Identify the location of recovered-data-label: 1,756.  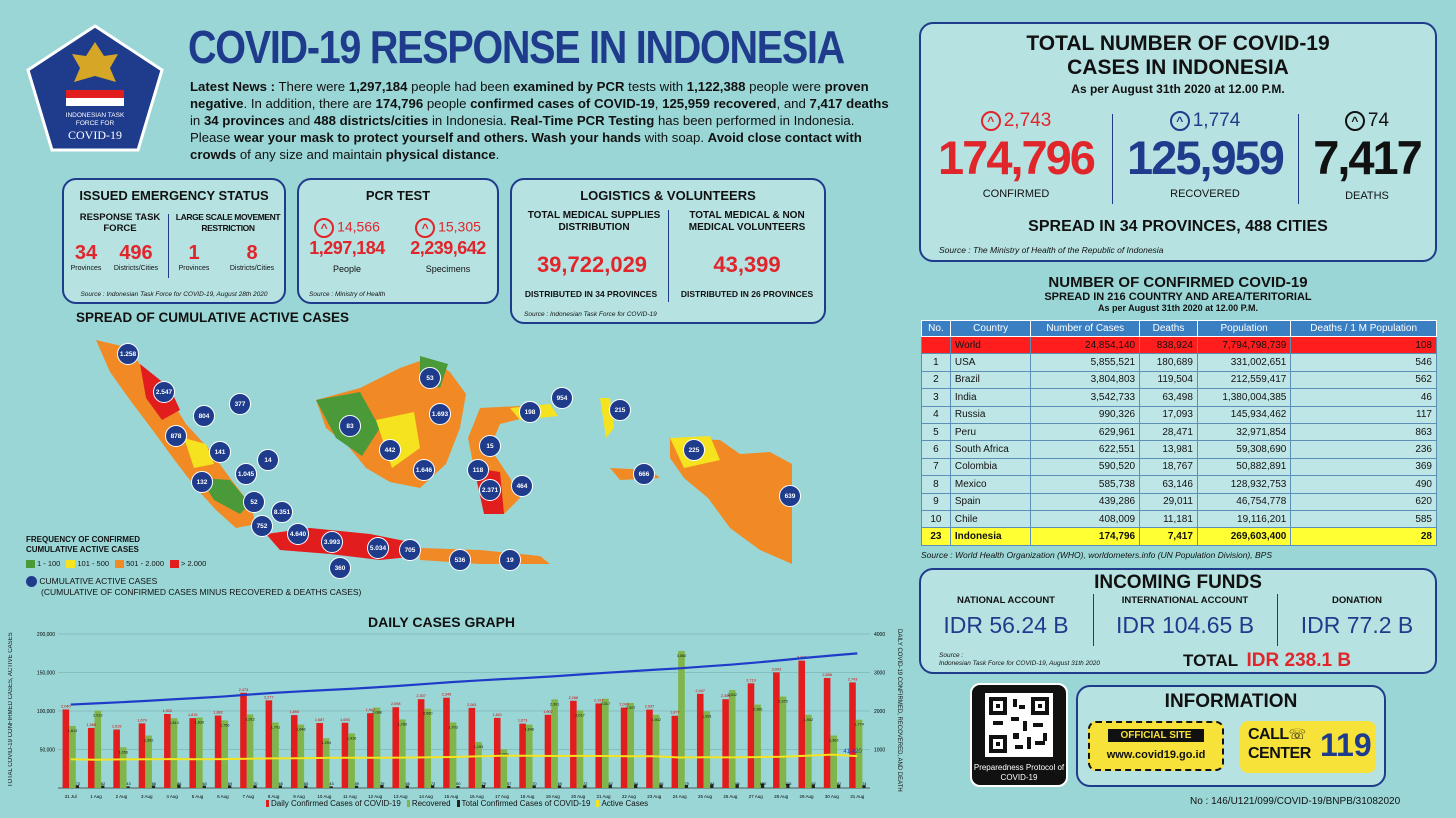
(225, 725).